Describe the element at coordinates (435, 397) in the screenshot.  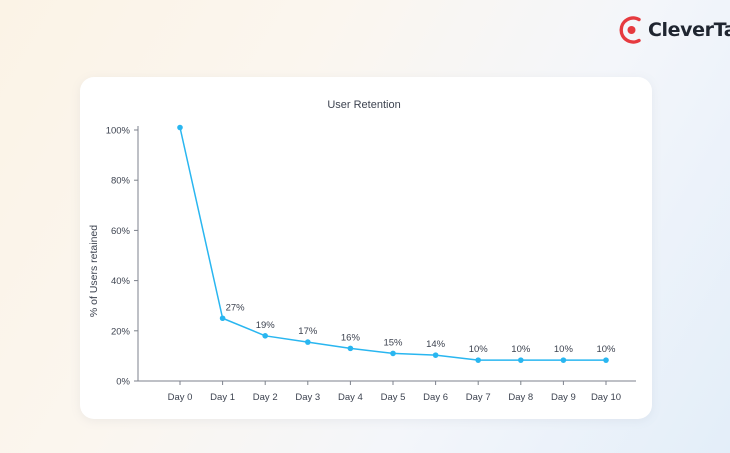
I see `x-tick-label: Day 6` at that location.